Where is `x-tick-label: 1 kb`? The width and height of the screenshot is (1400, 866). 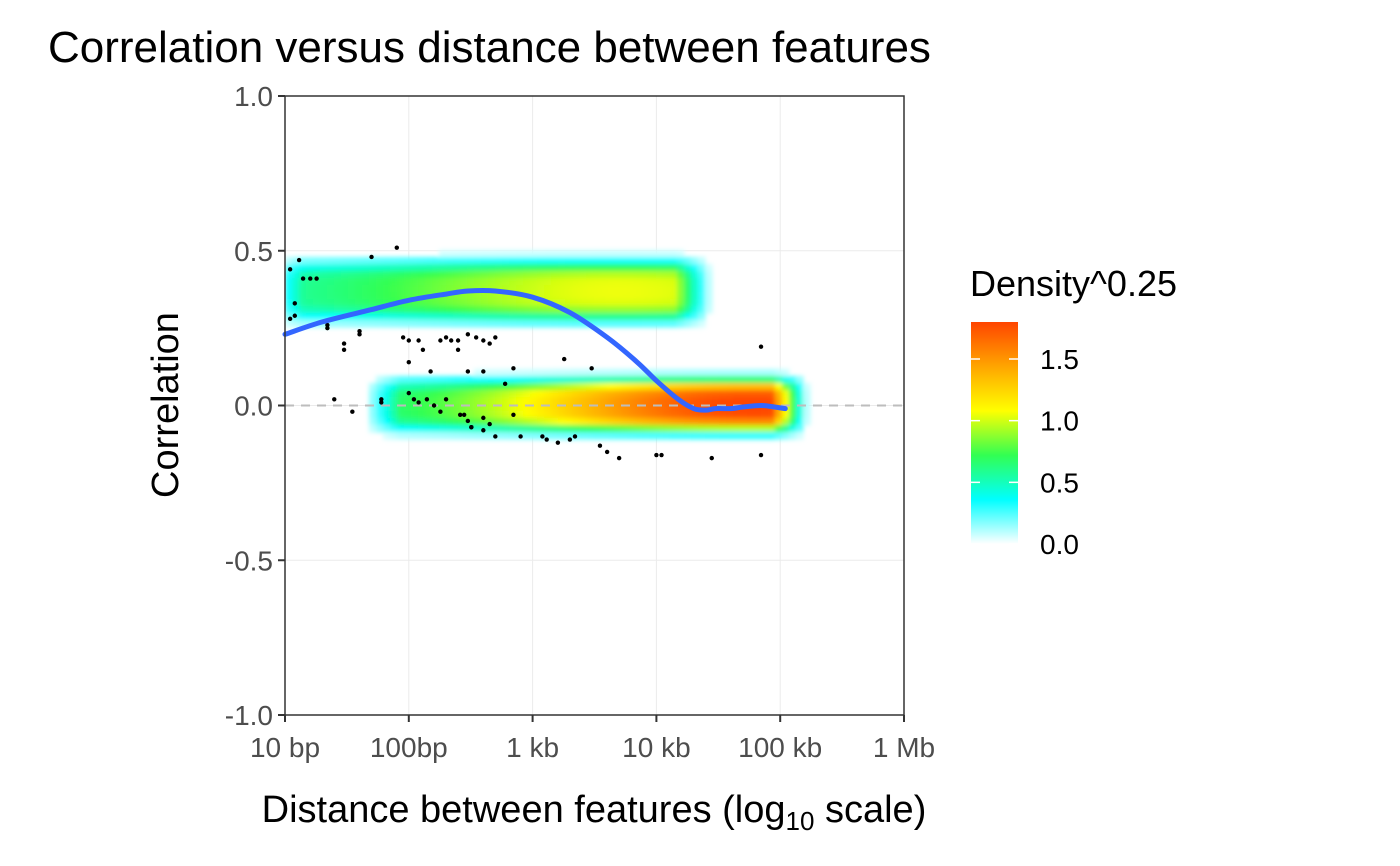
x-tick-label: 1 kb is located at coordinates (532, 747).